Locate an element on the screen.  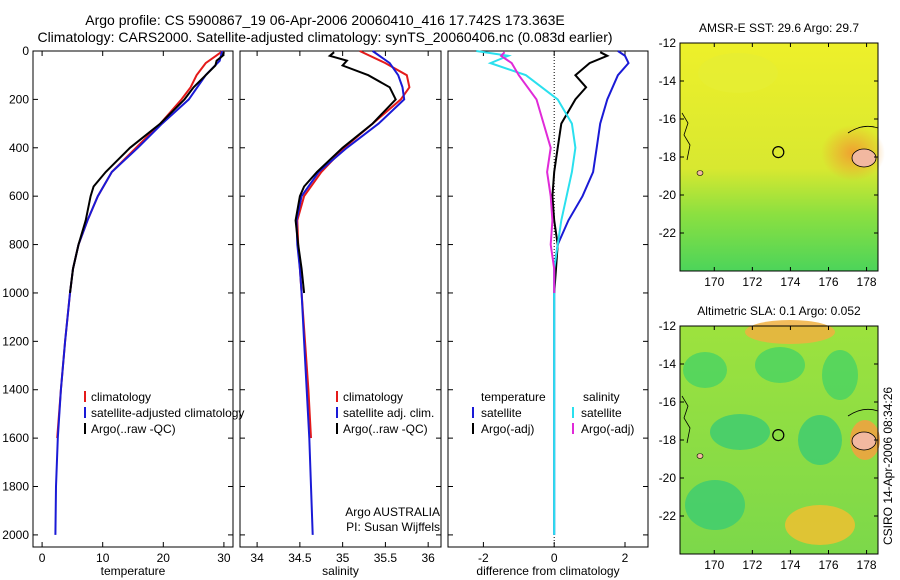
sst-patch is located at coordinates (738, 73).